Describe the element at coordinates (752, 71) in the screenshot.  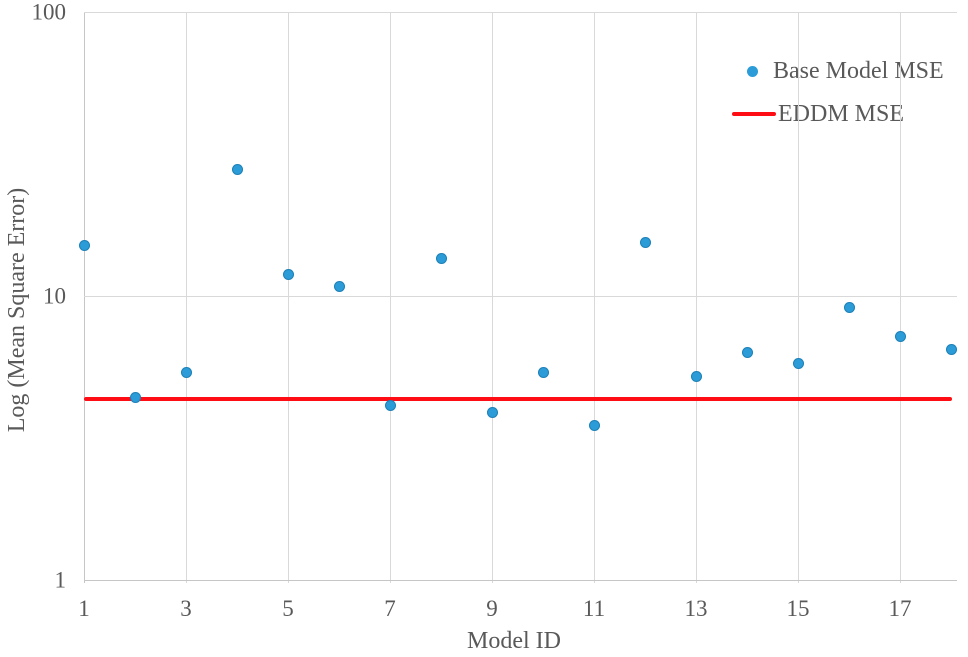
I see `legend-dot-icon` at that location.